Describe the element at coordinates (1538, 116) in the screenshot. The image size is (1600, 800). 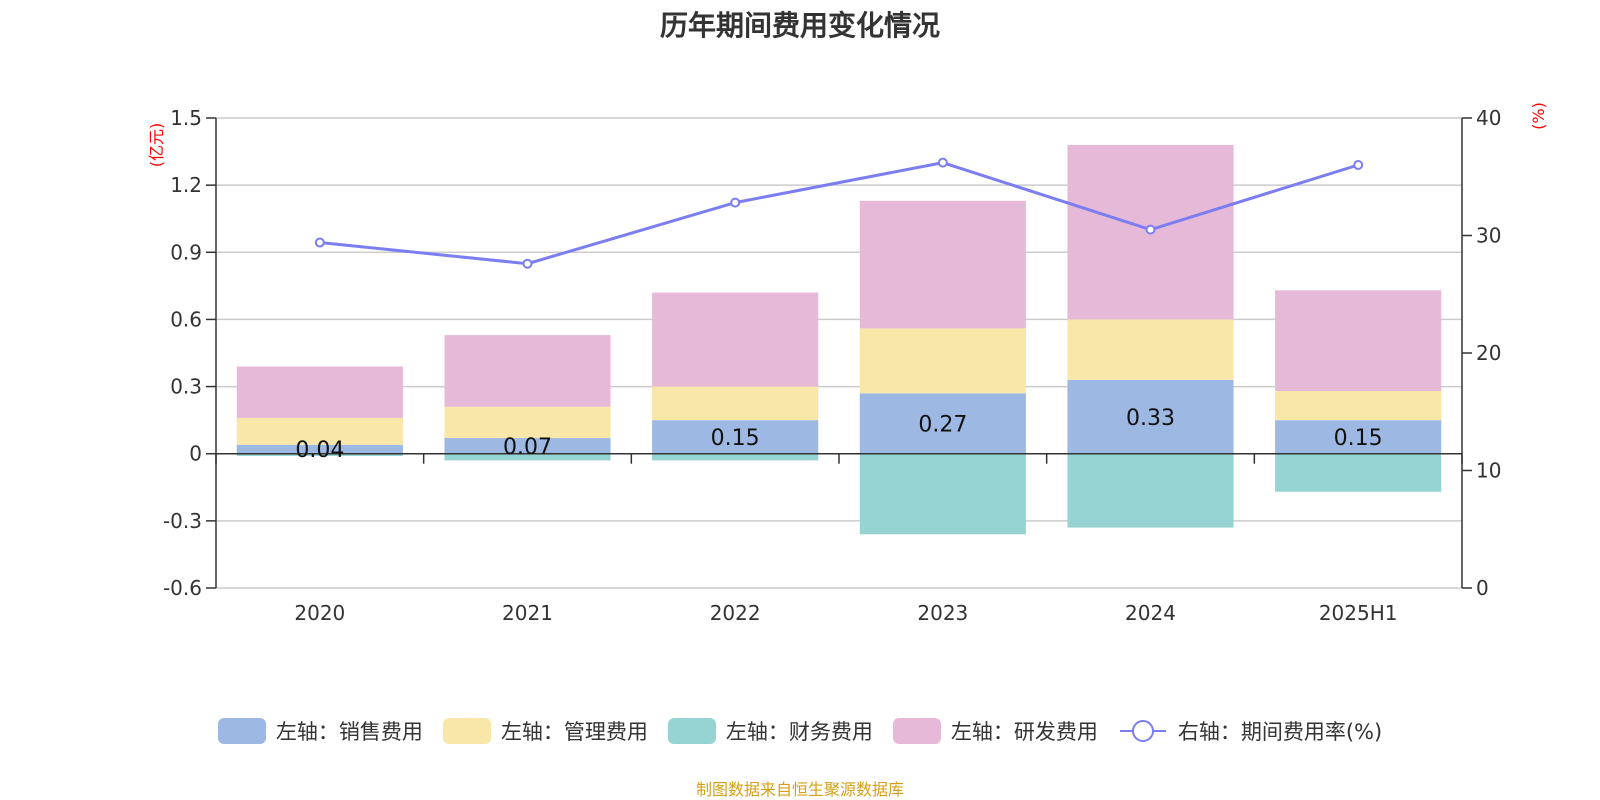
I see `right-axis-unit-label: (%)` at that location.